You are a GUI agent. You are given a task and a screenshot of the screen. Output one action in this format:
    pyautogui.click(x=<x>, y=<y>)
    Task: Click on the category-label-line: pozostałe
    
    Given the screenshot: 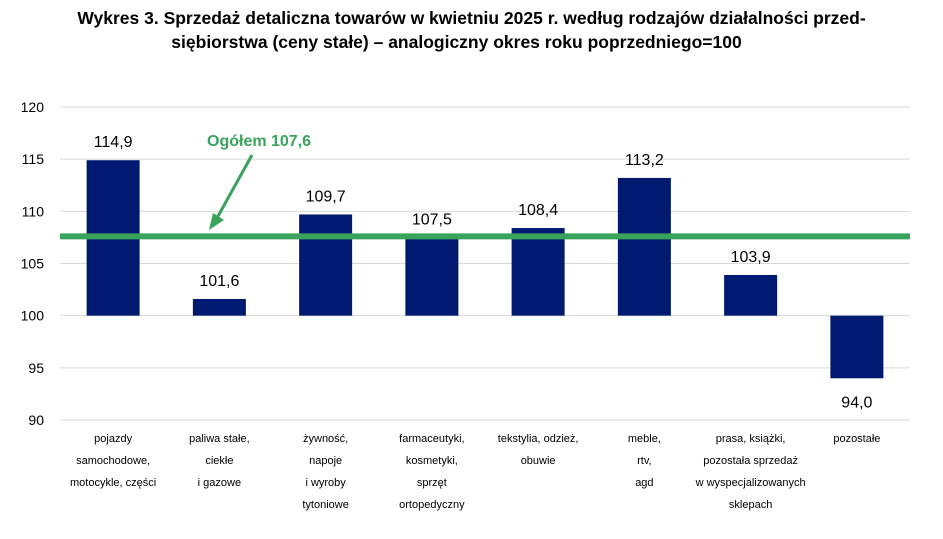 What is the action you would take?
    pyautogui.click(x=856, y=439)
    